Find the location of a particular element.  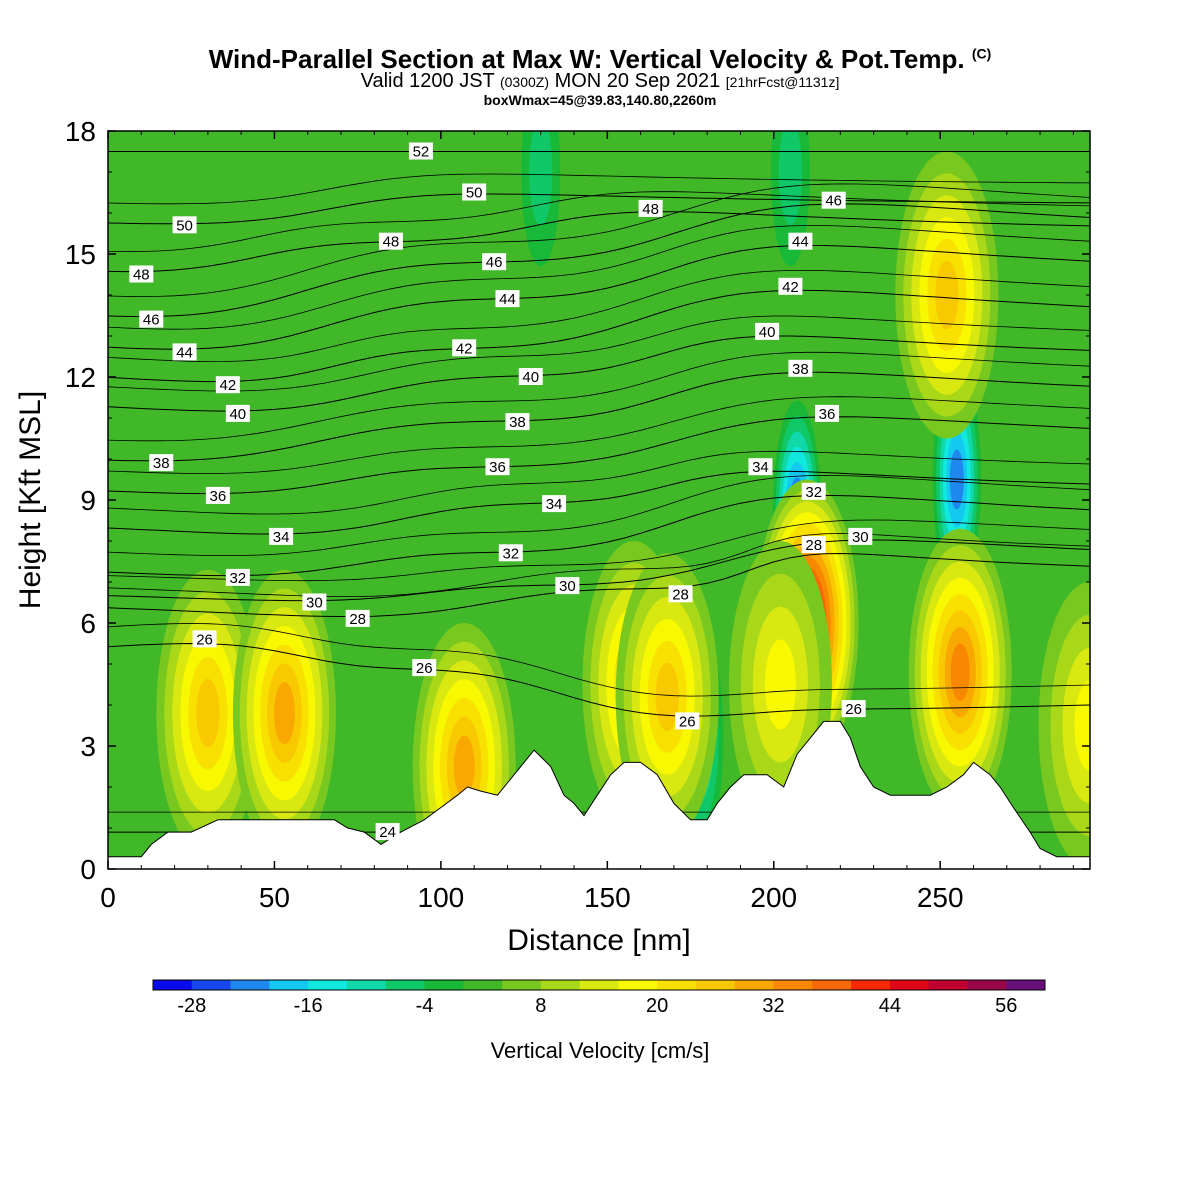

updraft-cell is located at coordinates (208, 713).